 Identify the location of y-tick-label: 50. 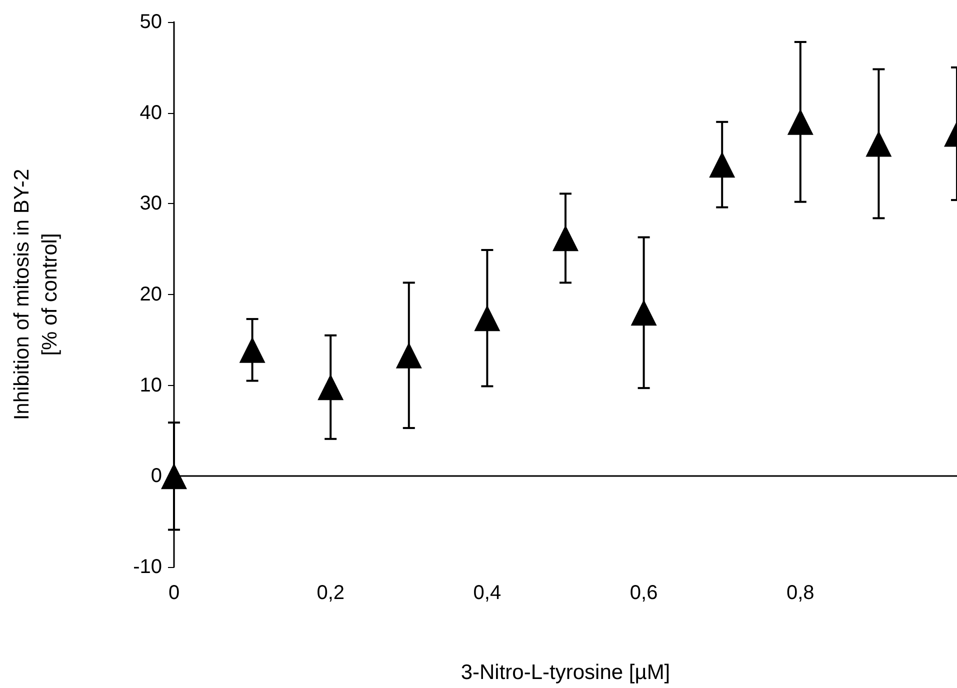
(151, 22).